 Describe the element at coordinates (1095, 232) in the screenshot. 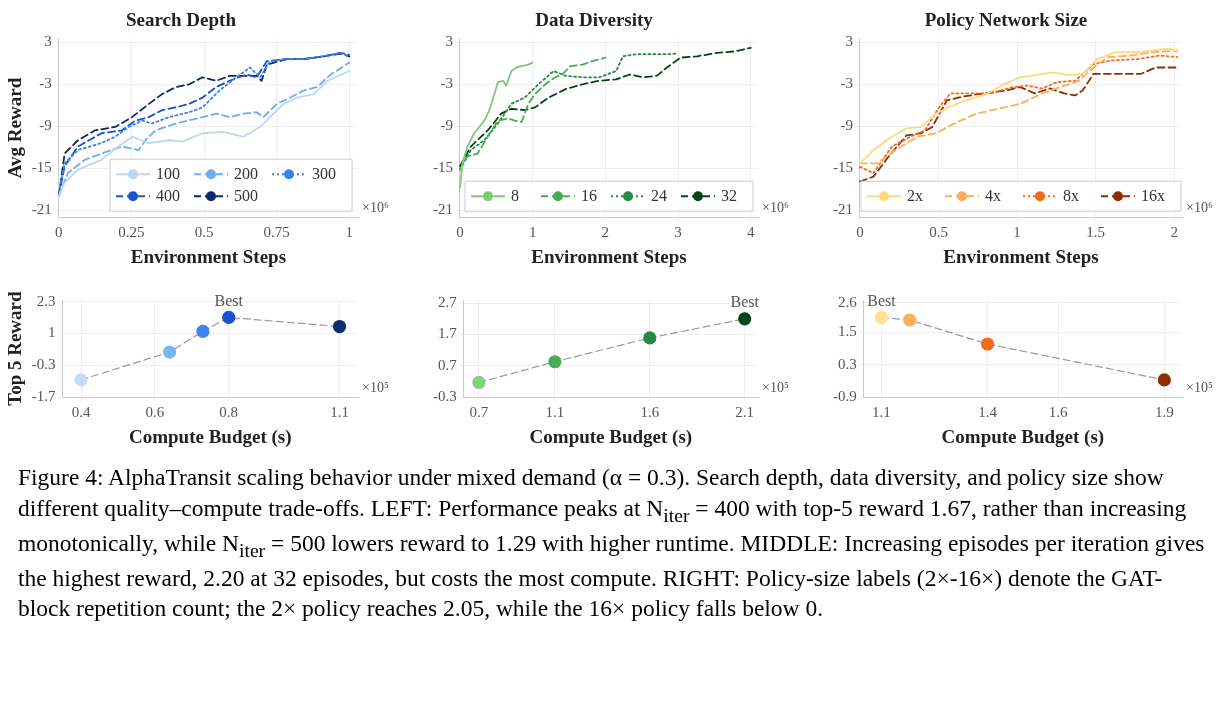

I see `x-tick-label: 1.5` at that location.